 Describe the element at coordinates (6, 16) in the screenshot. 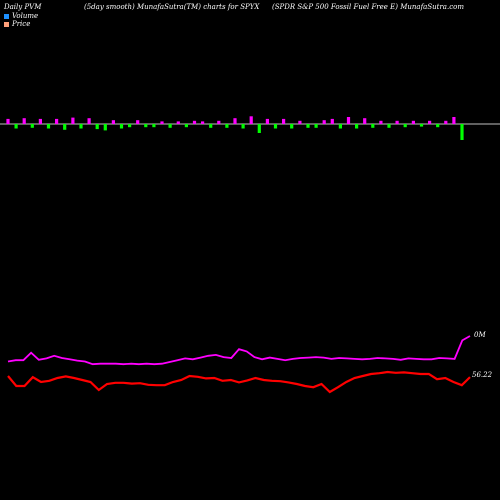

I see `volume-swatch` at that location.